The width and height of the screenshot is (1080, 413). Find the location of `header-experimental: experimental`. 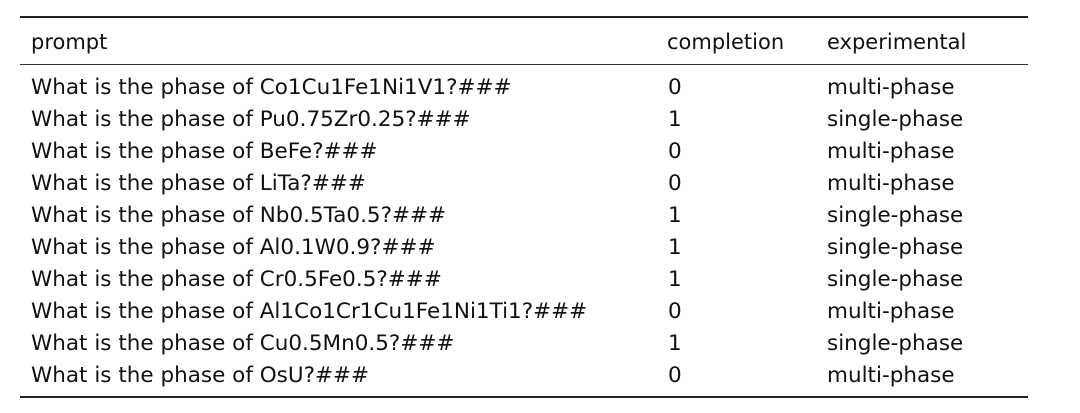

header-experimental: experimental is located at coordinates (897, 42).